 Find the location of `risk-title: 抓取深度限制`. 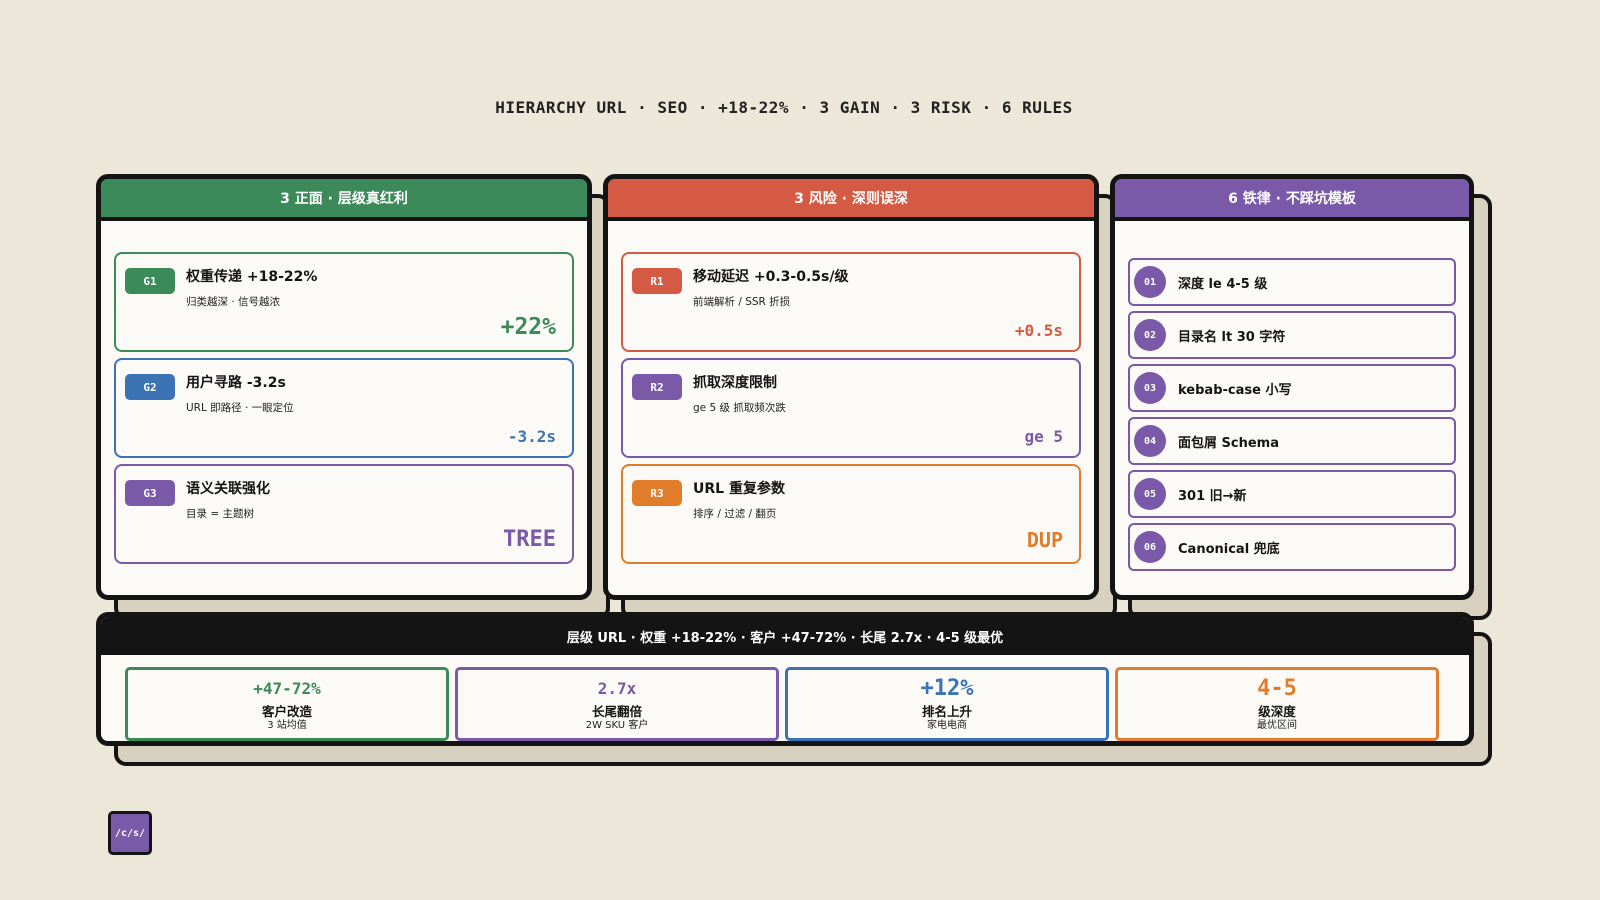

risk-title: 抓取深度限制 is located at coordinates (735, 383).